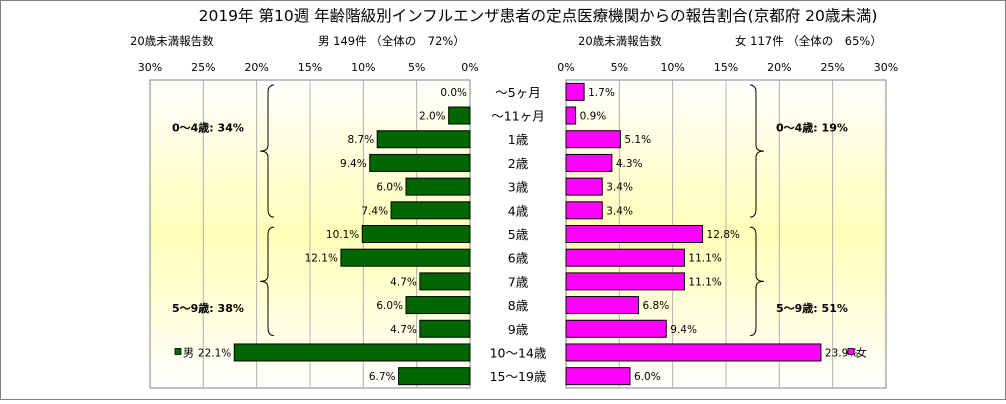 The height and width of the screenshot is (404, 1006). What do you see at coordinates (214, 353) in the screenshot?
I see `left-value-label: 22.1%` at bounding box center [214, 353].